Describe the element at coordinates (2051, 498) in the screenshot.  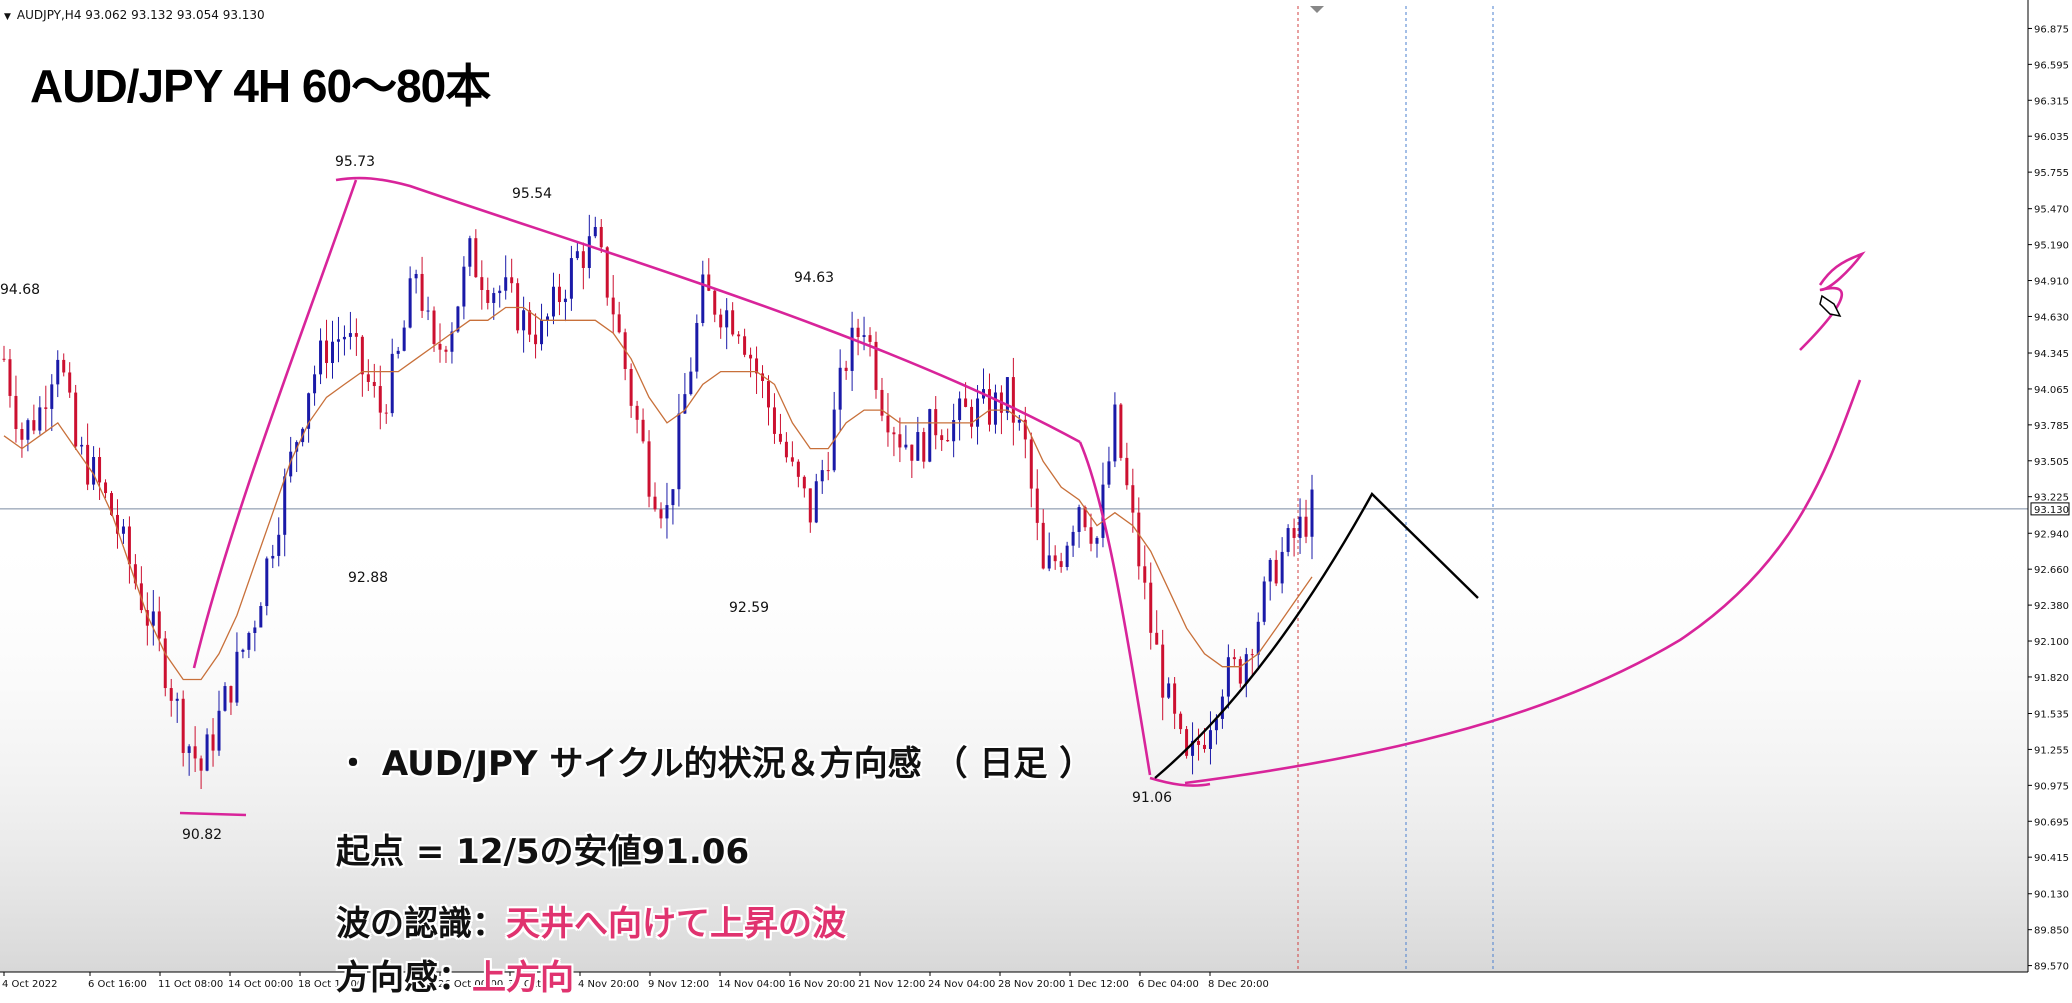
I see `y-tick-label: 93.225` at that location.